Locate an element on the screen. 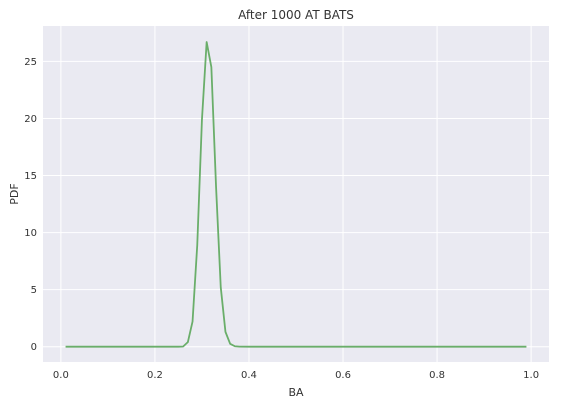 The width and height of the screenshot is (563, 408). y-tick-label: 15 is located at coordinates (30, 176).